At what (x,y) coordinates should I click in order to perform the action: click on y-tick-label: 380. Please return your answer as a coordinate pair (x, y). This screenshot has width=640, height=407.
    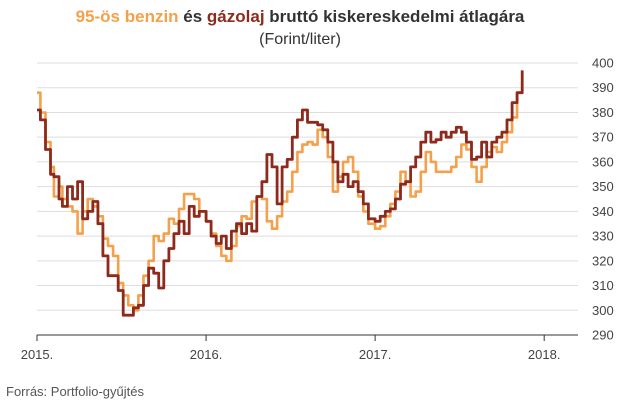
    Looking at the image, I should click on (603, 112).